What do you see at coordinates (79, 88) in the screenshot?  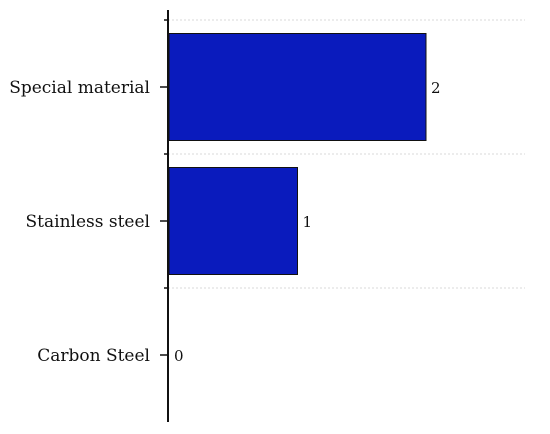 I see `category-label: Special material` at bounding box center [79, 88].